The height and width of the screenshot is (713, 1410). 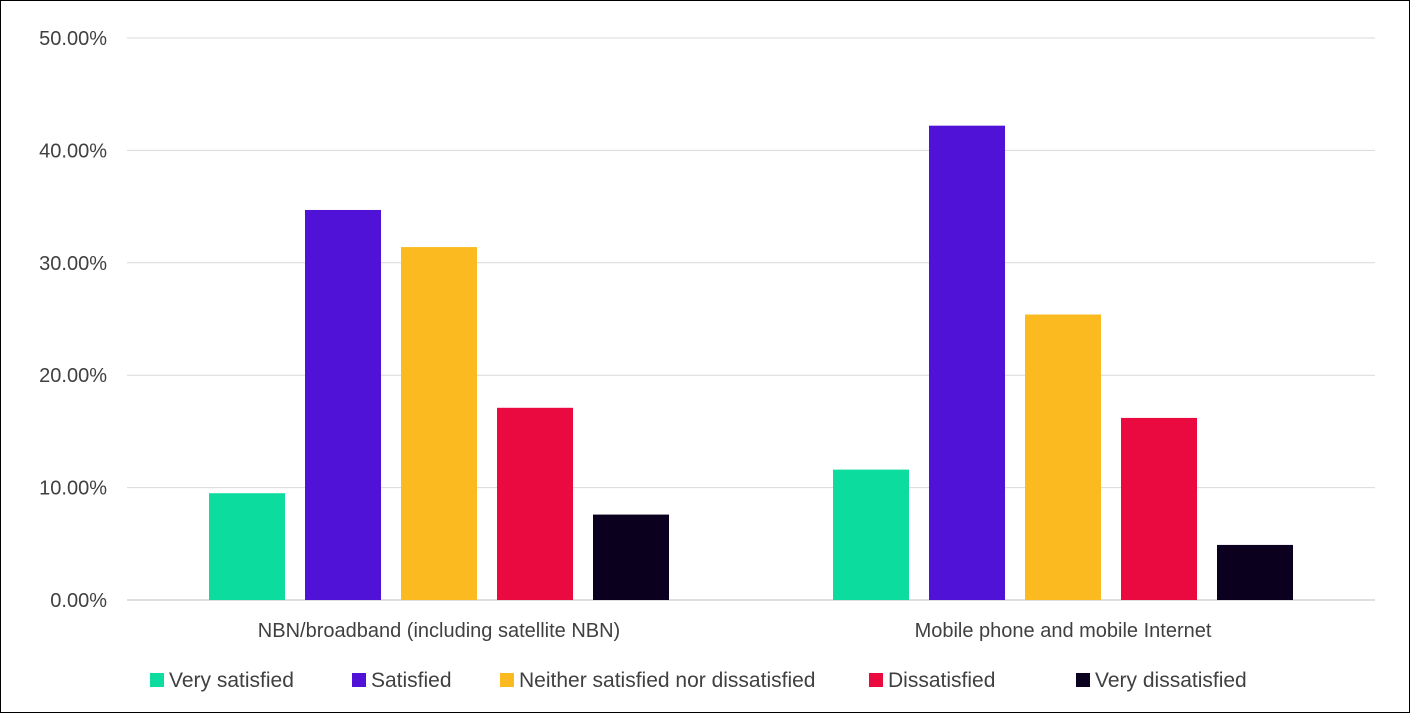 I want to click on legend-item: Satisfied, so click(x=402, y=680).